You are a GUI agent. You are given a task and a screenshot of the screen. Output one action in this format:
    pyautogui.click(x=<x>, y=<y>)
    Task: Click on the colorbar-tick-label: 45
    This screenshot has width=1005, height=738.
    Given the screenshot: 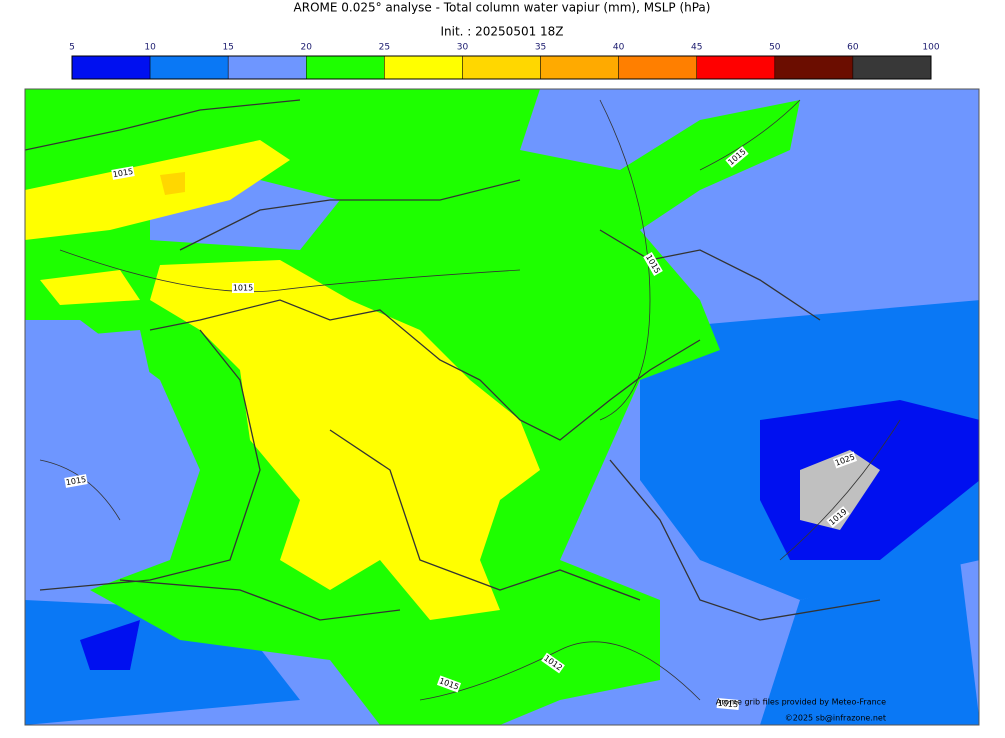 What is the action you would take?
    pyautogui.click(x=696, y=48)
    